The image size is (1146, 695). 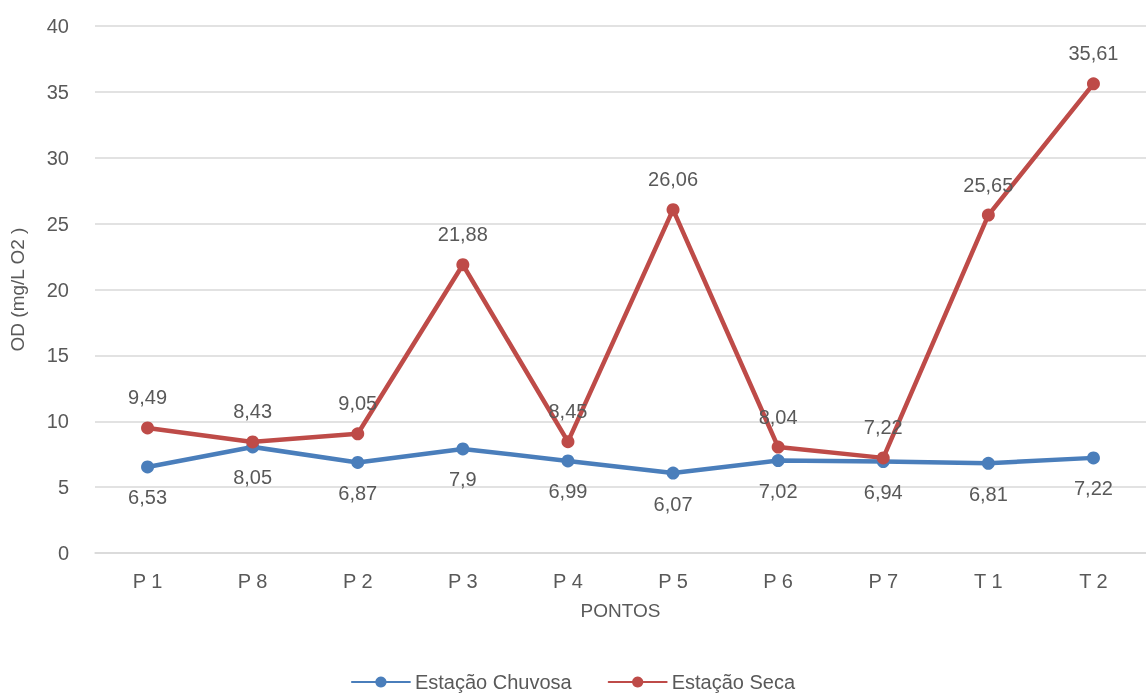 I want to click on data-label: 6,81, so click(x=988, y=493).